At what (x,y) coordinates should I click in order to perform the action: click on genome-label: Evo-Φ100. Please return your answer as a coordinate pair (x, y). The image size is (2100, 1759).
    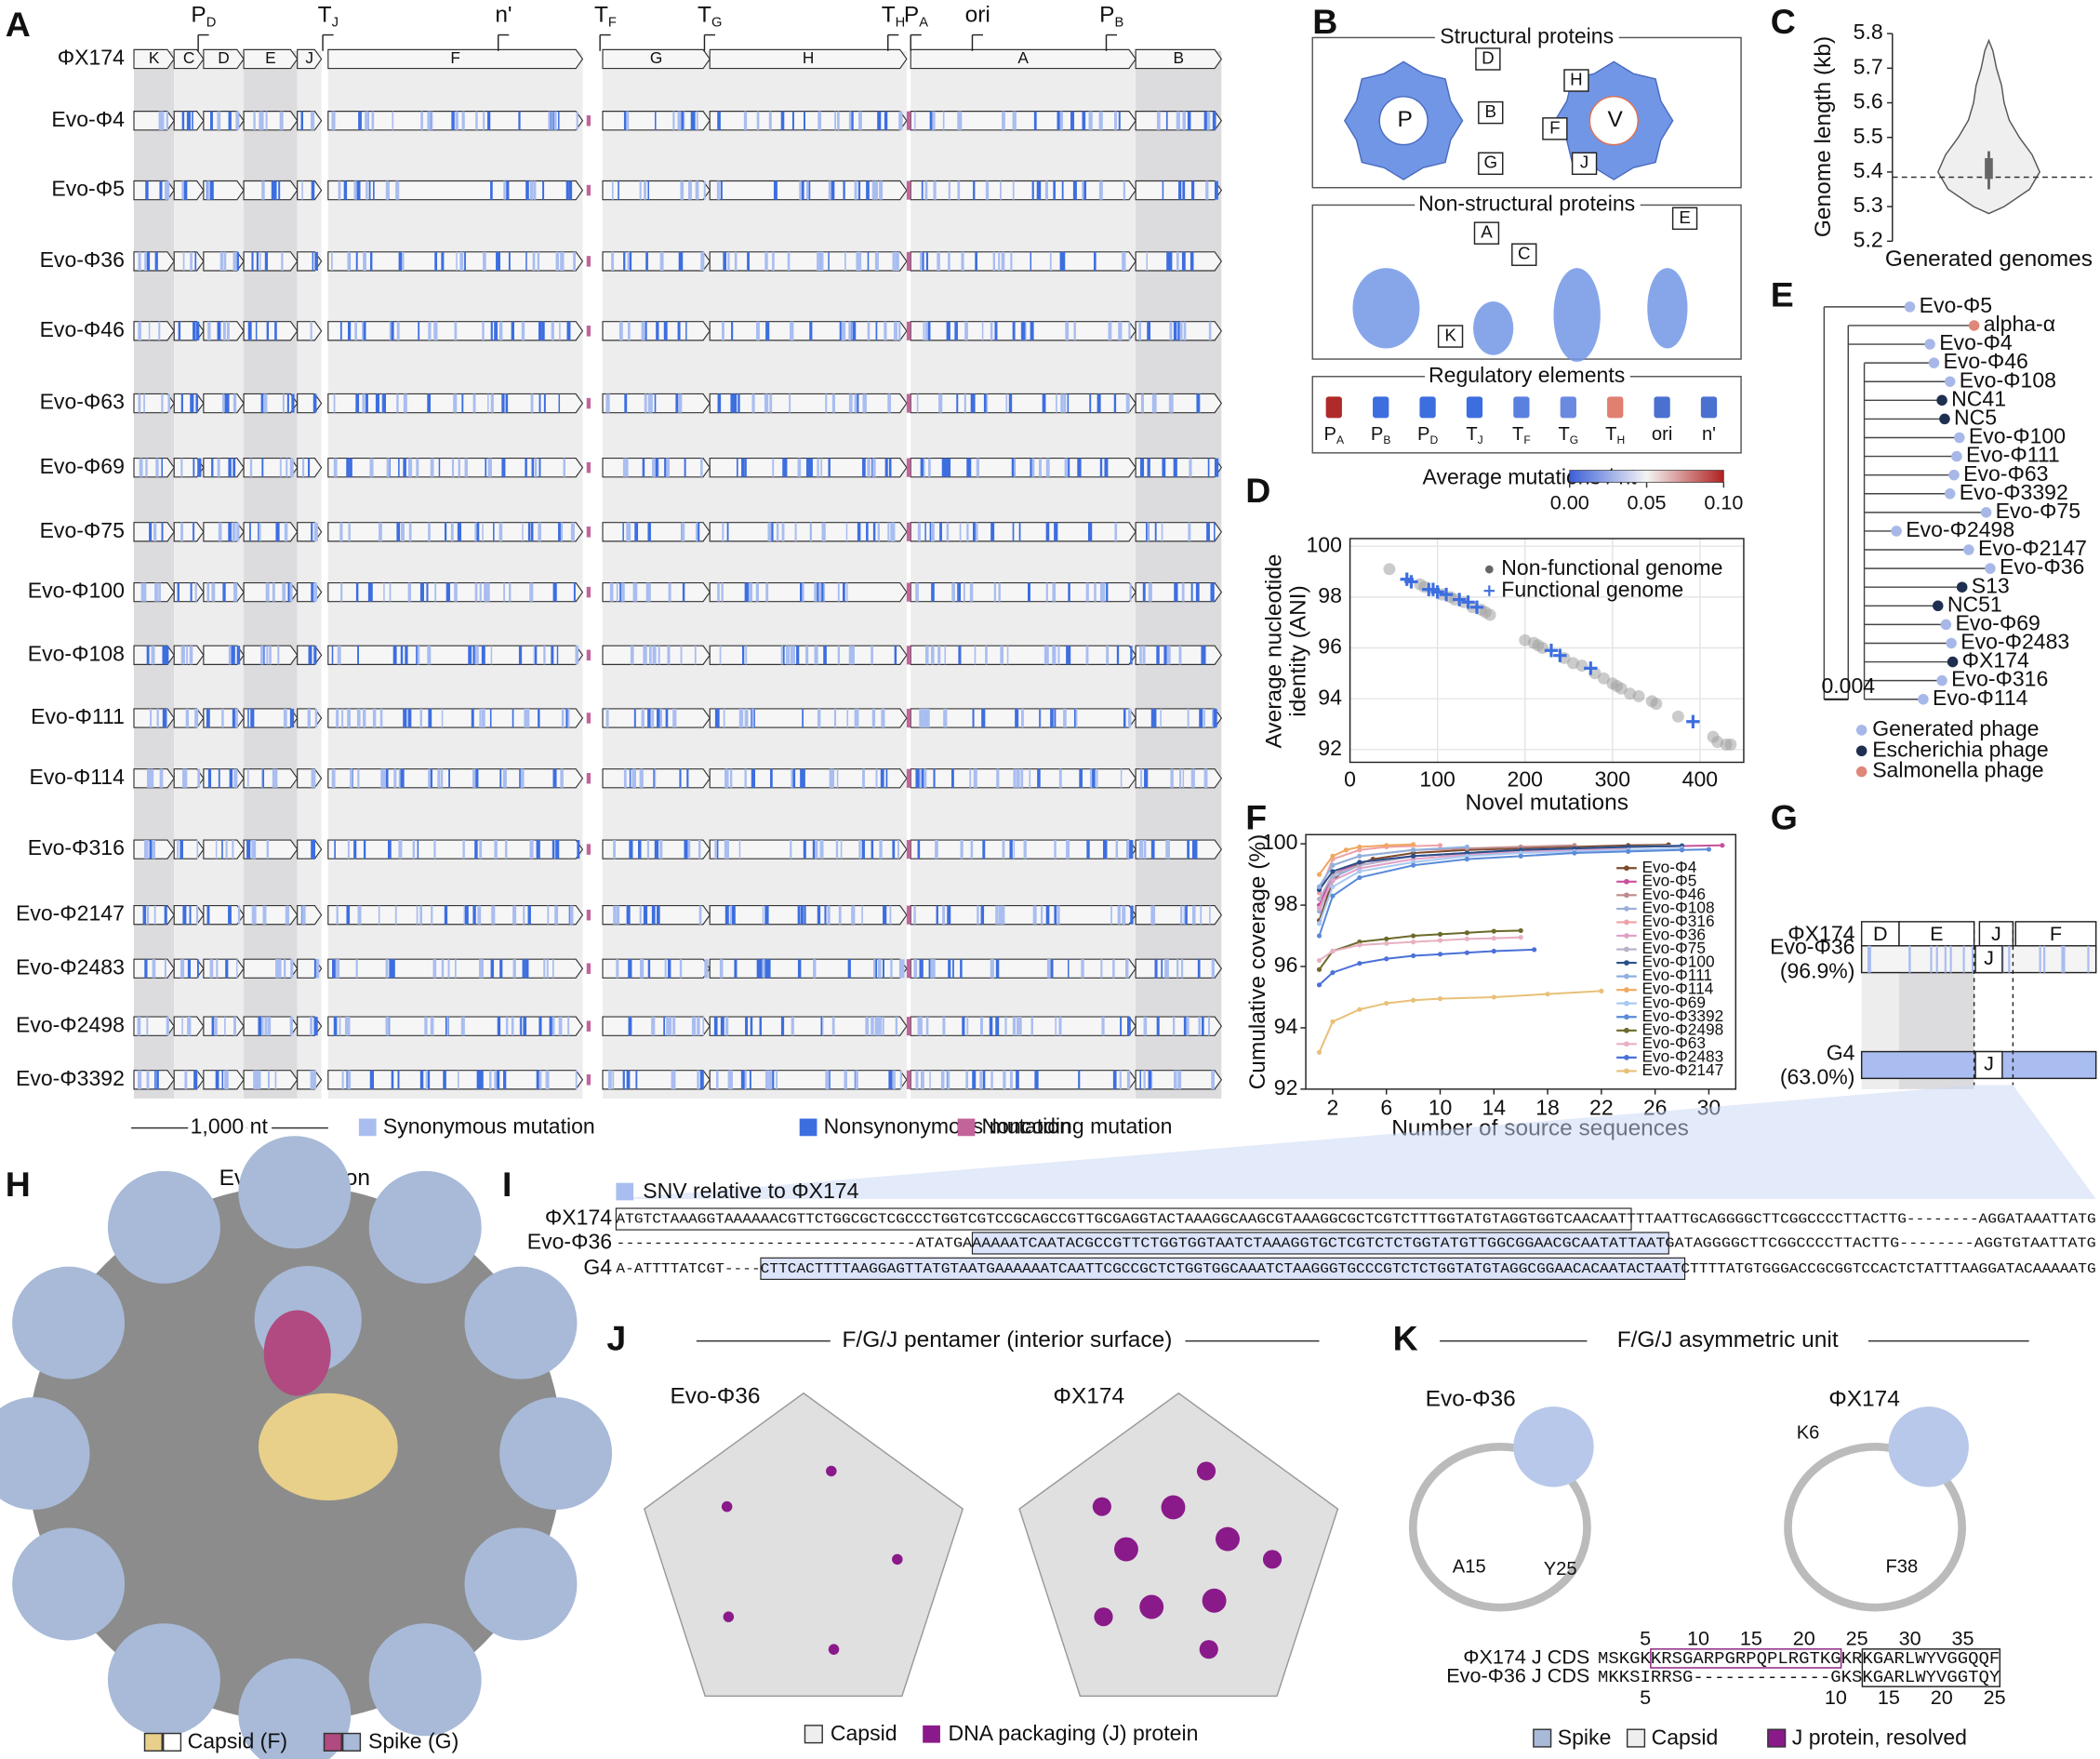
    Looking at the image, I should click on (77, 591).